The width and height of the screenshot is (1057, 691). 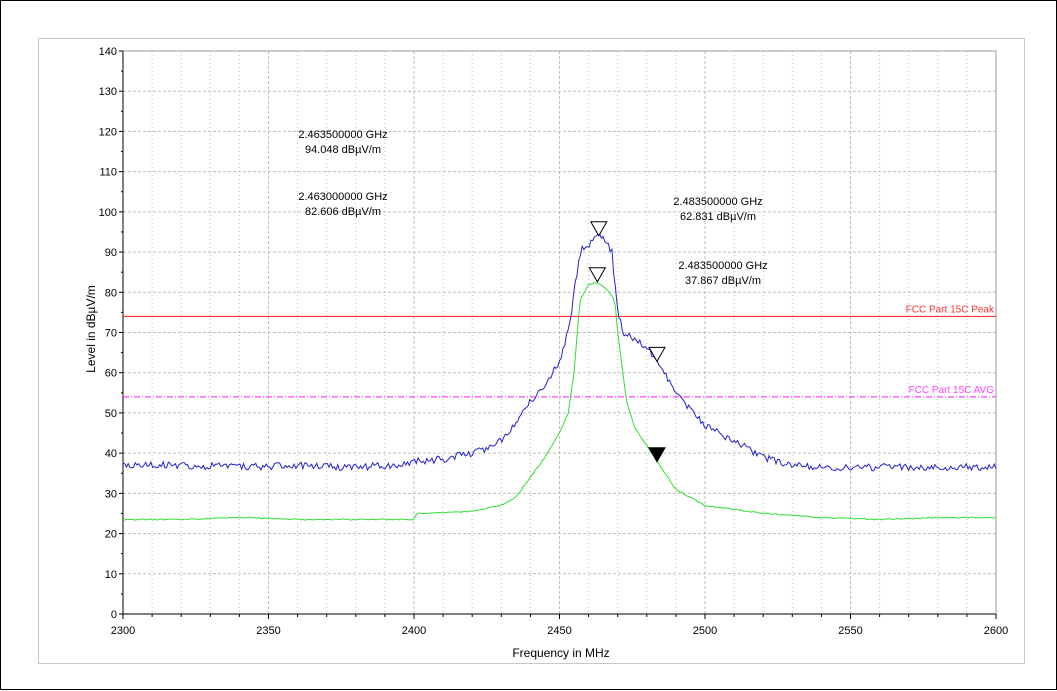 I want to click on x-tick-label: 2400, so click(x=414, y=631).